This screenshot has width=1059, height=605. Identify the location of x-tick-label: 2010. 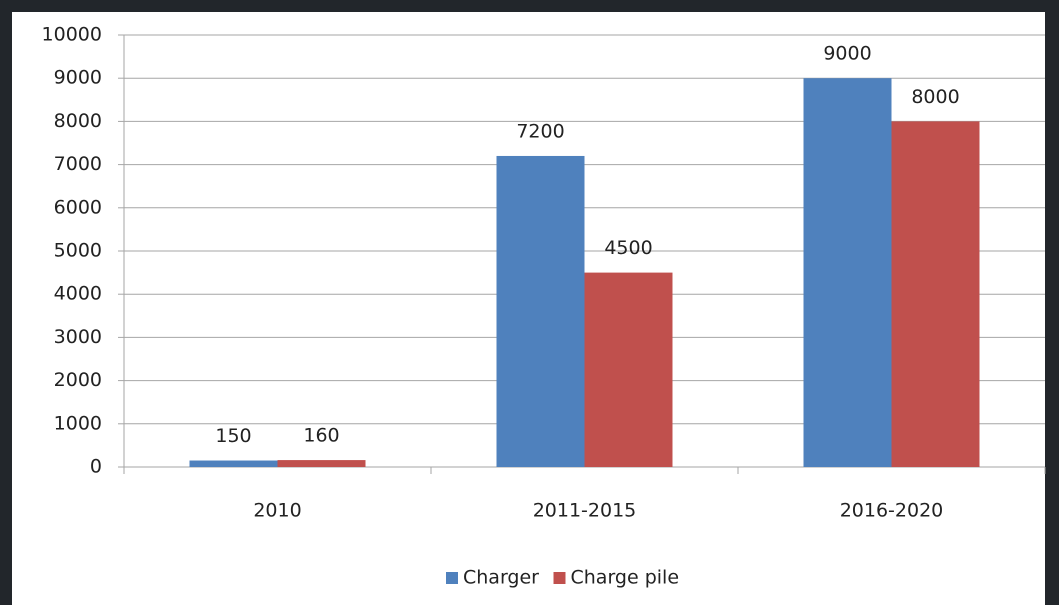
(277, 511).